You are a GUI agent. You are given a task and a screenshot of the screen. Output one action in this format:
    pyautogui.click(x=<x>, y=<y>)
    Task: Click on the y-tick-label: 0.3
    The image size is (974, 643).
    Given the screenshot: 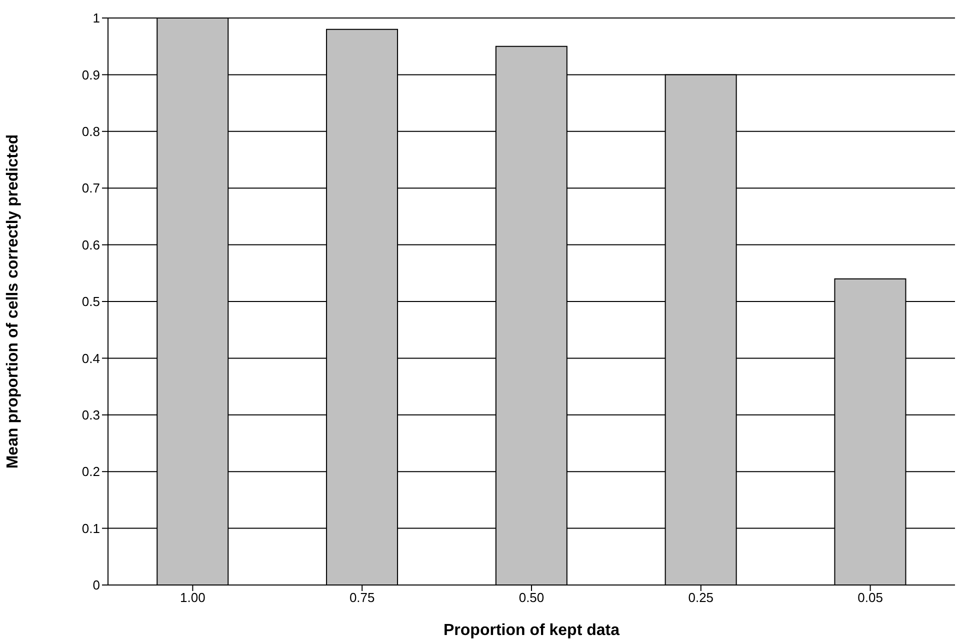 What is the action you would take?
    pyautogui.click(x=91, y=415)
    